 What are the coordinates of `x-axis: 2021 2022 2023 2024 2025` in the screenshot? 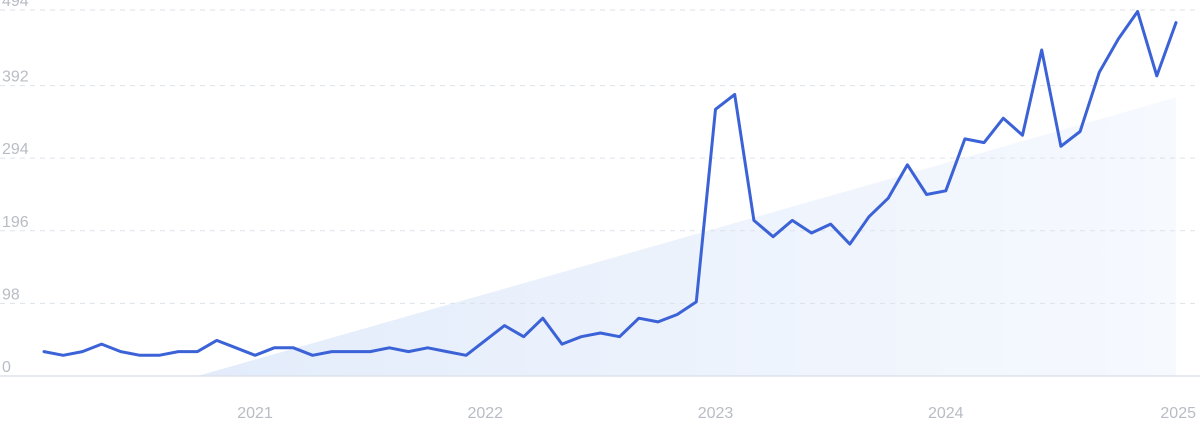 It's located at (716, 413).